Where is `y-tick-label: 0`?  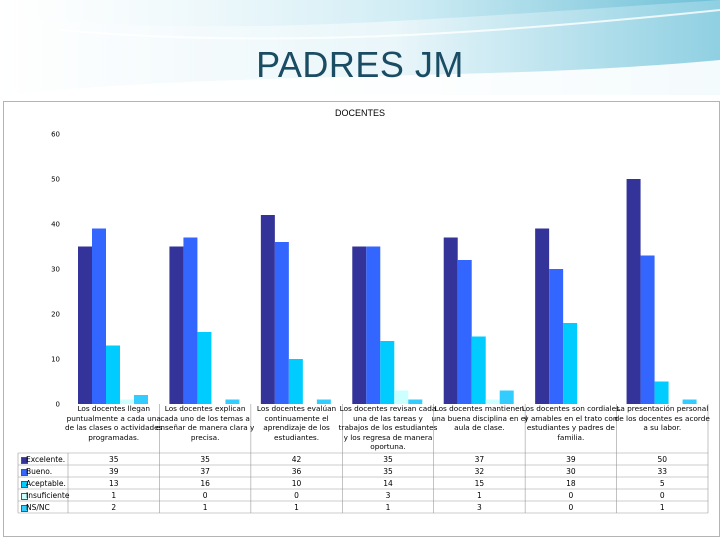
y-tick-label: 0 is located at coordinates (58, 405).